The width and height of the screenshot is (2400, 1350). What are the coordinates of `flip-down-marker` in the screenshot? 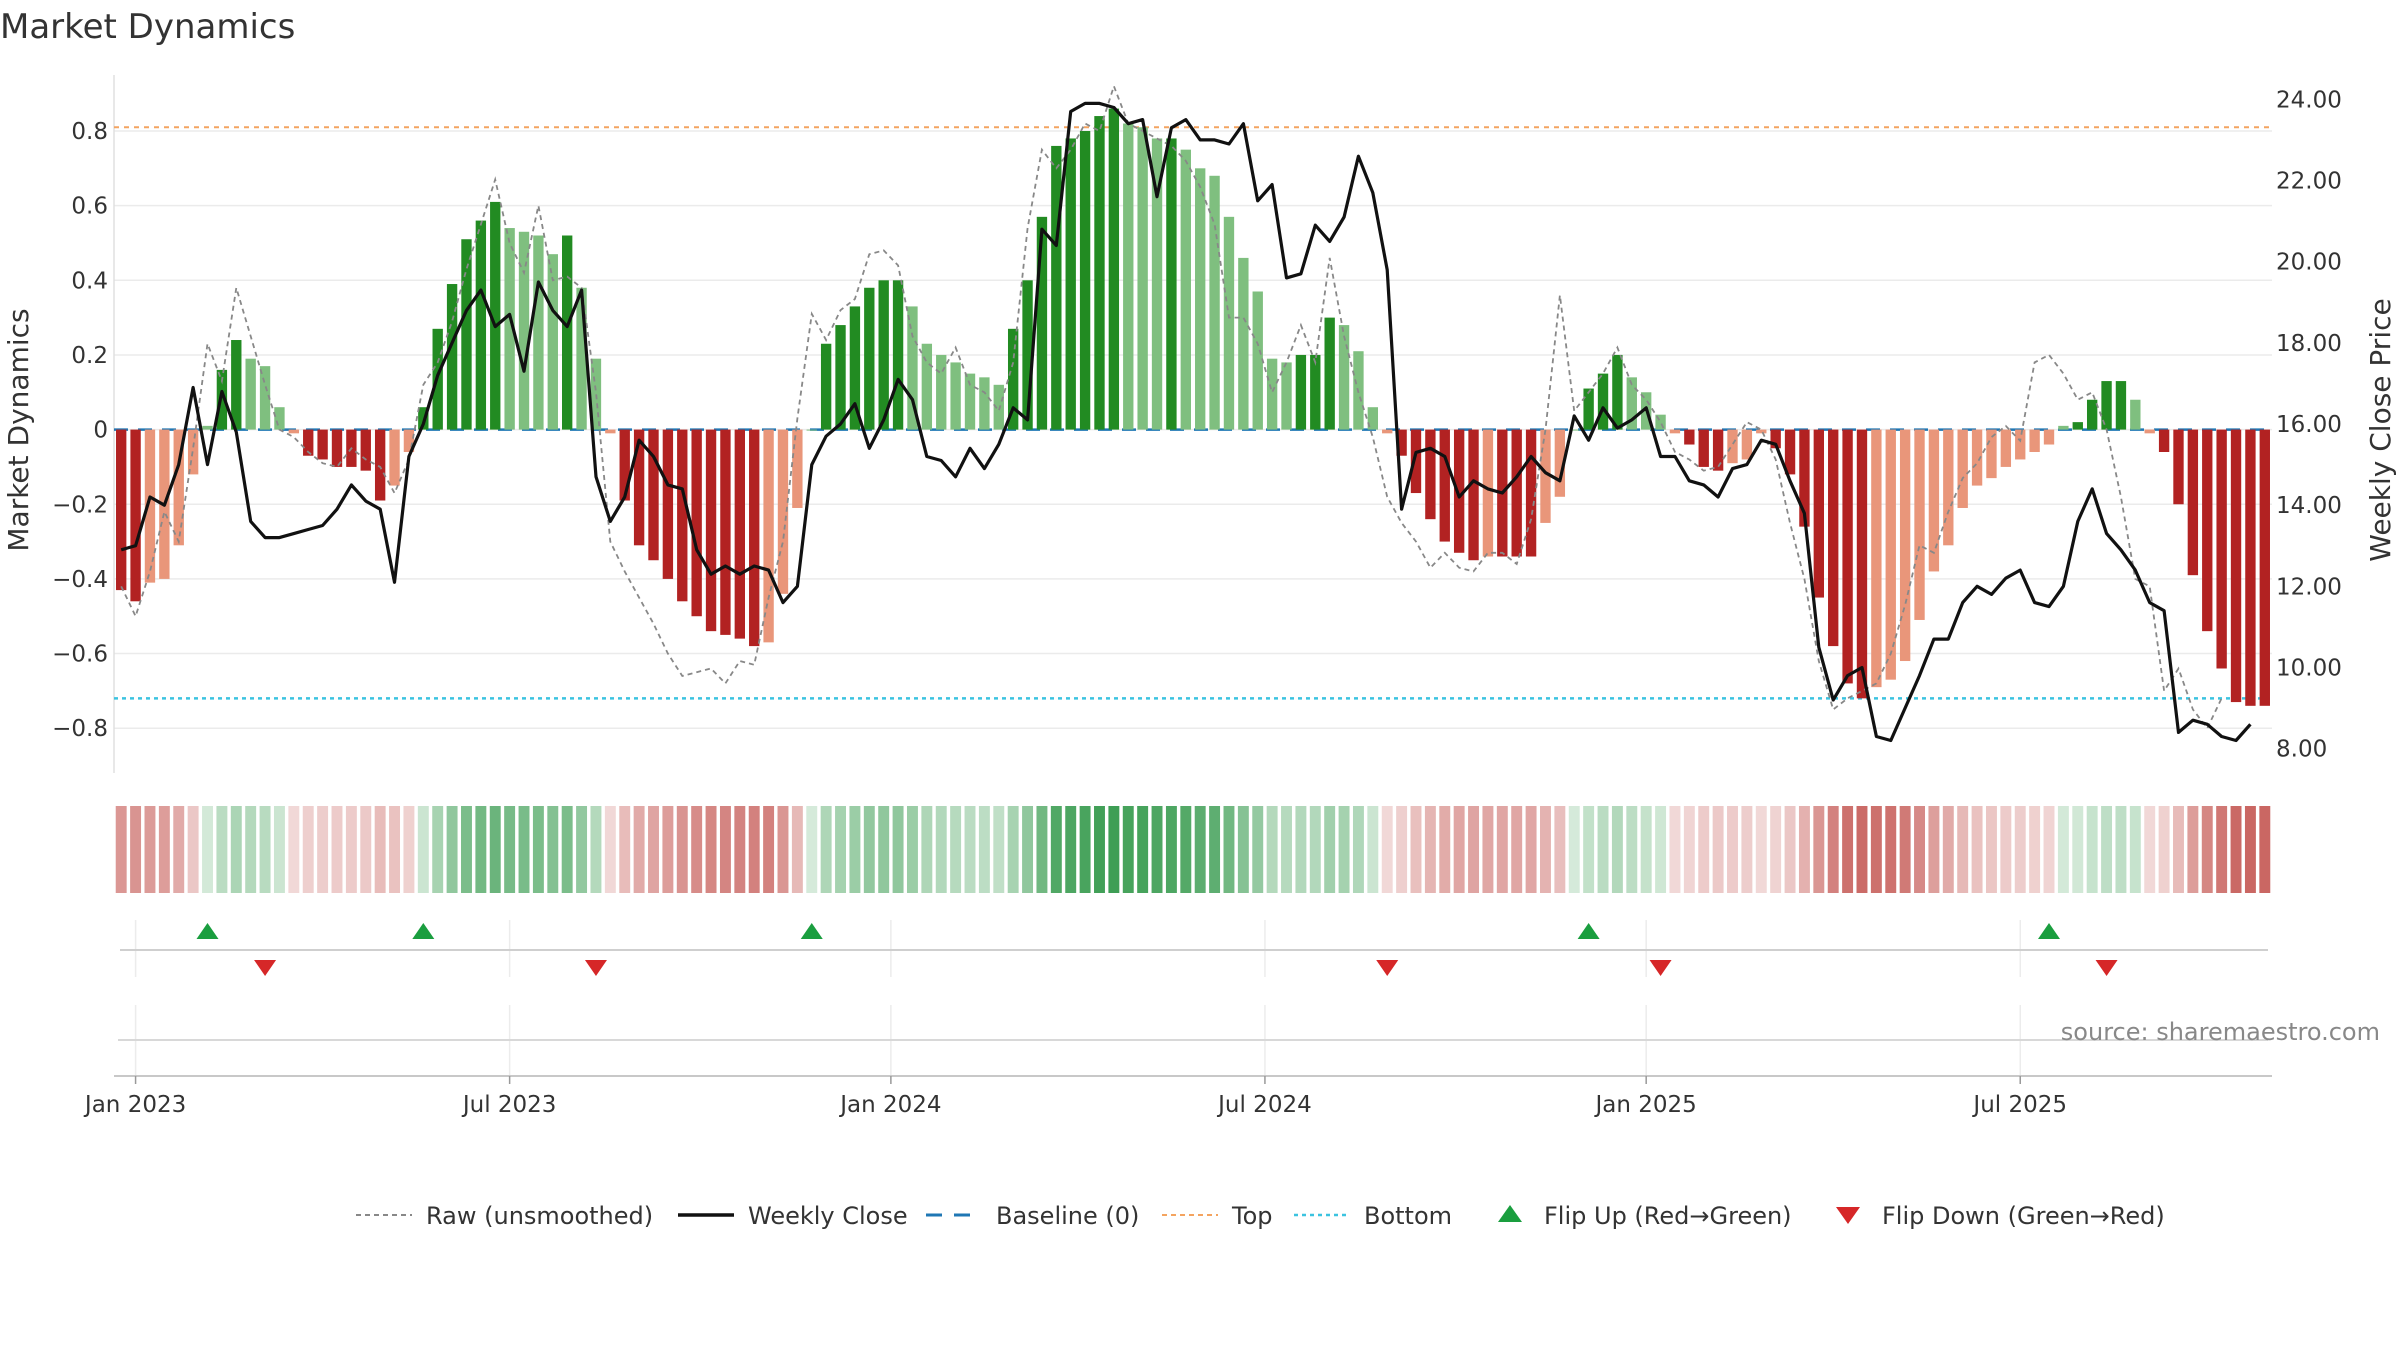 It's located at (265, 968).